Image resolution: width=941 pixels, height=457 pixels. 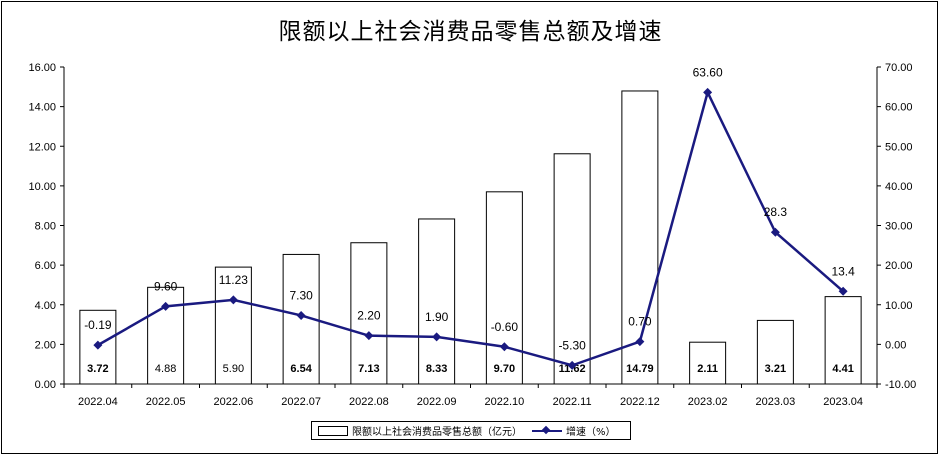 I want to click on legend-item-line: 增速（%）, so click(x=574, y=430).